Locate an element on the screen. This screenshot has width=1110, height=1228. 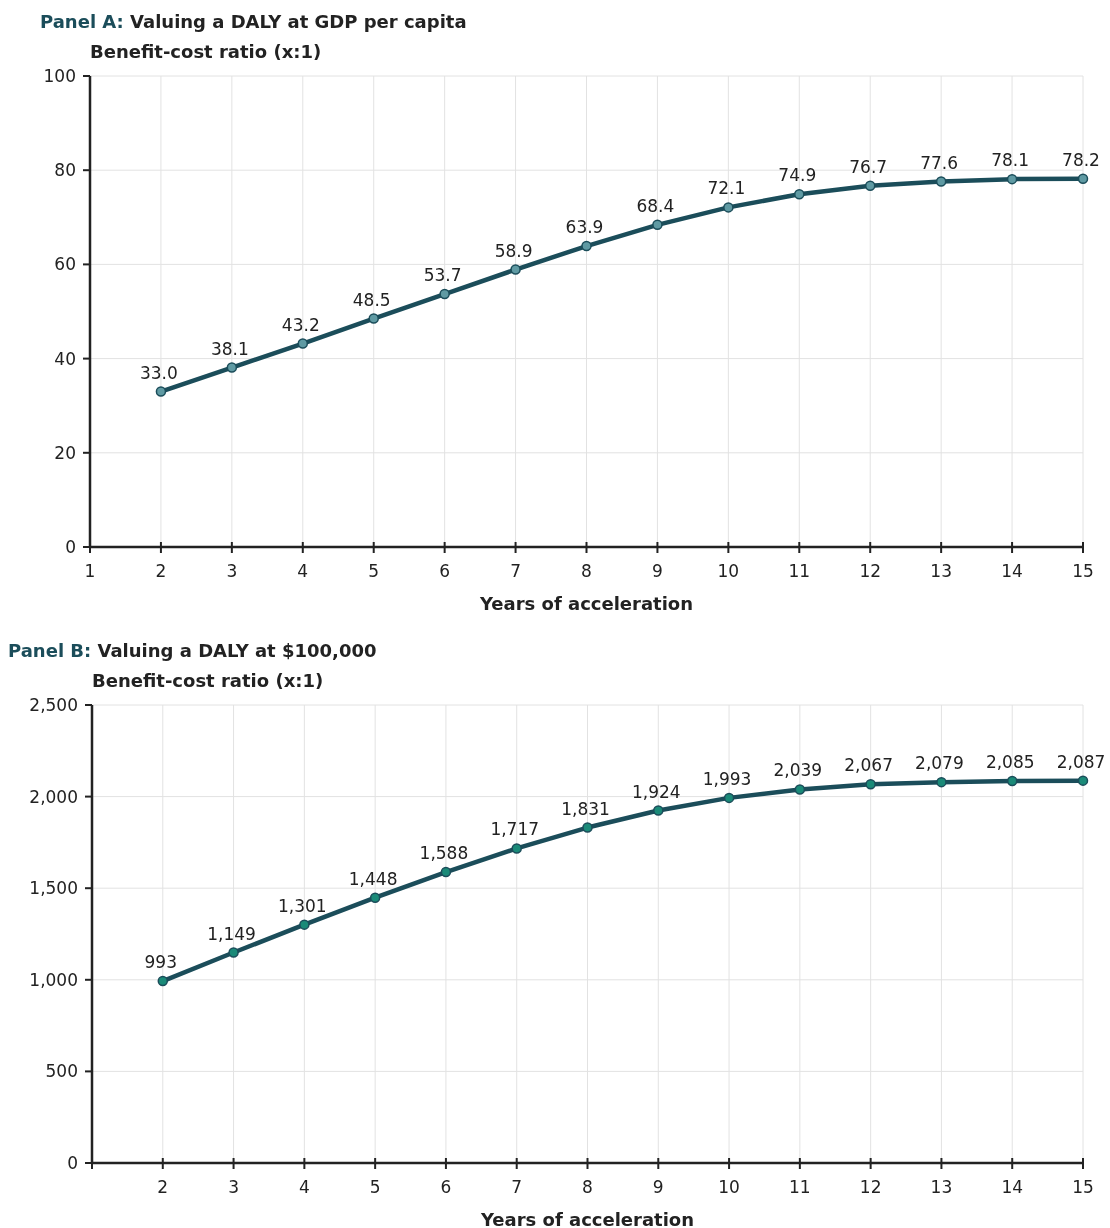
text: 76.7 is located at coordinates (868, 166).